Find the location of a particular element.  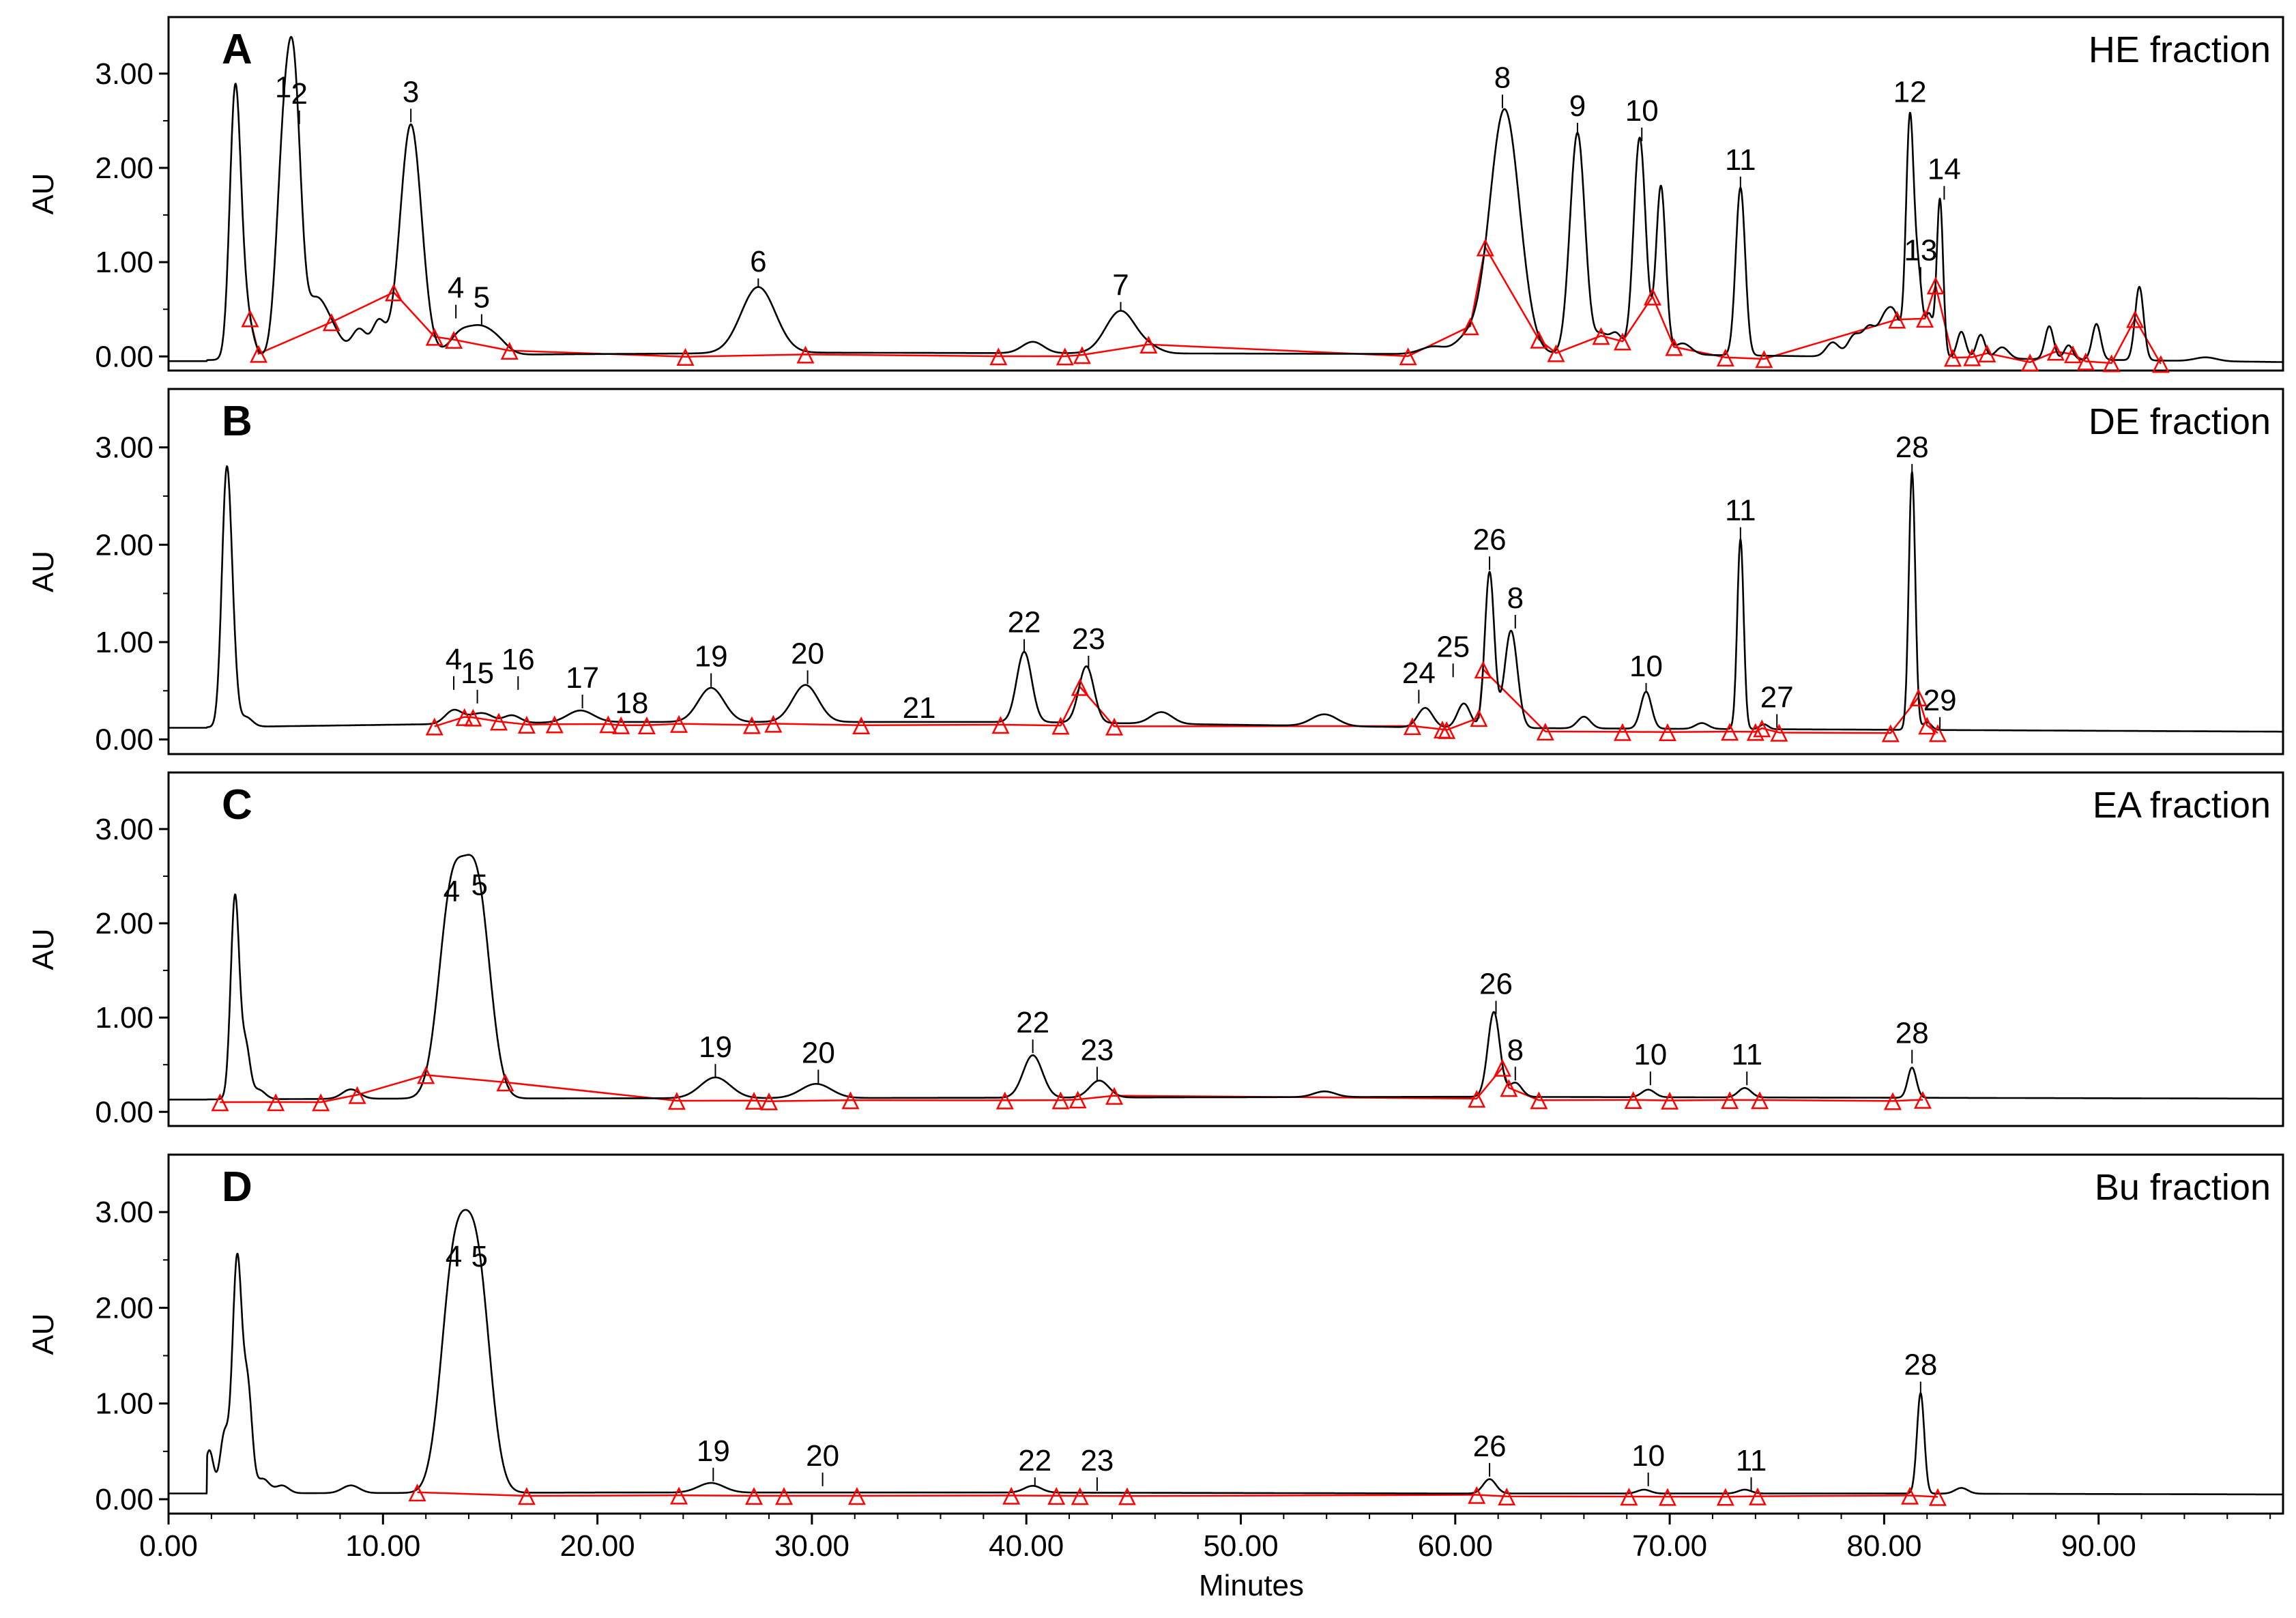

peak-label: 25 is located at coordinates (1453, 646).